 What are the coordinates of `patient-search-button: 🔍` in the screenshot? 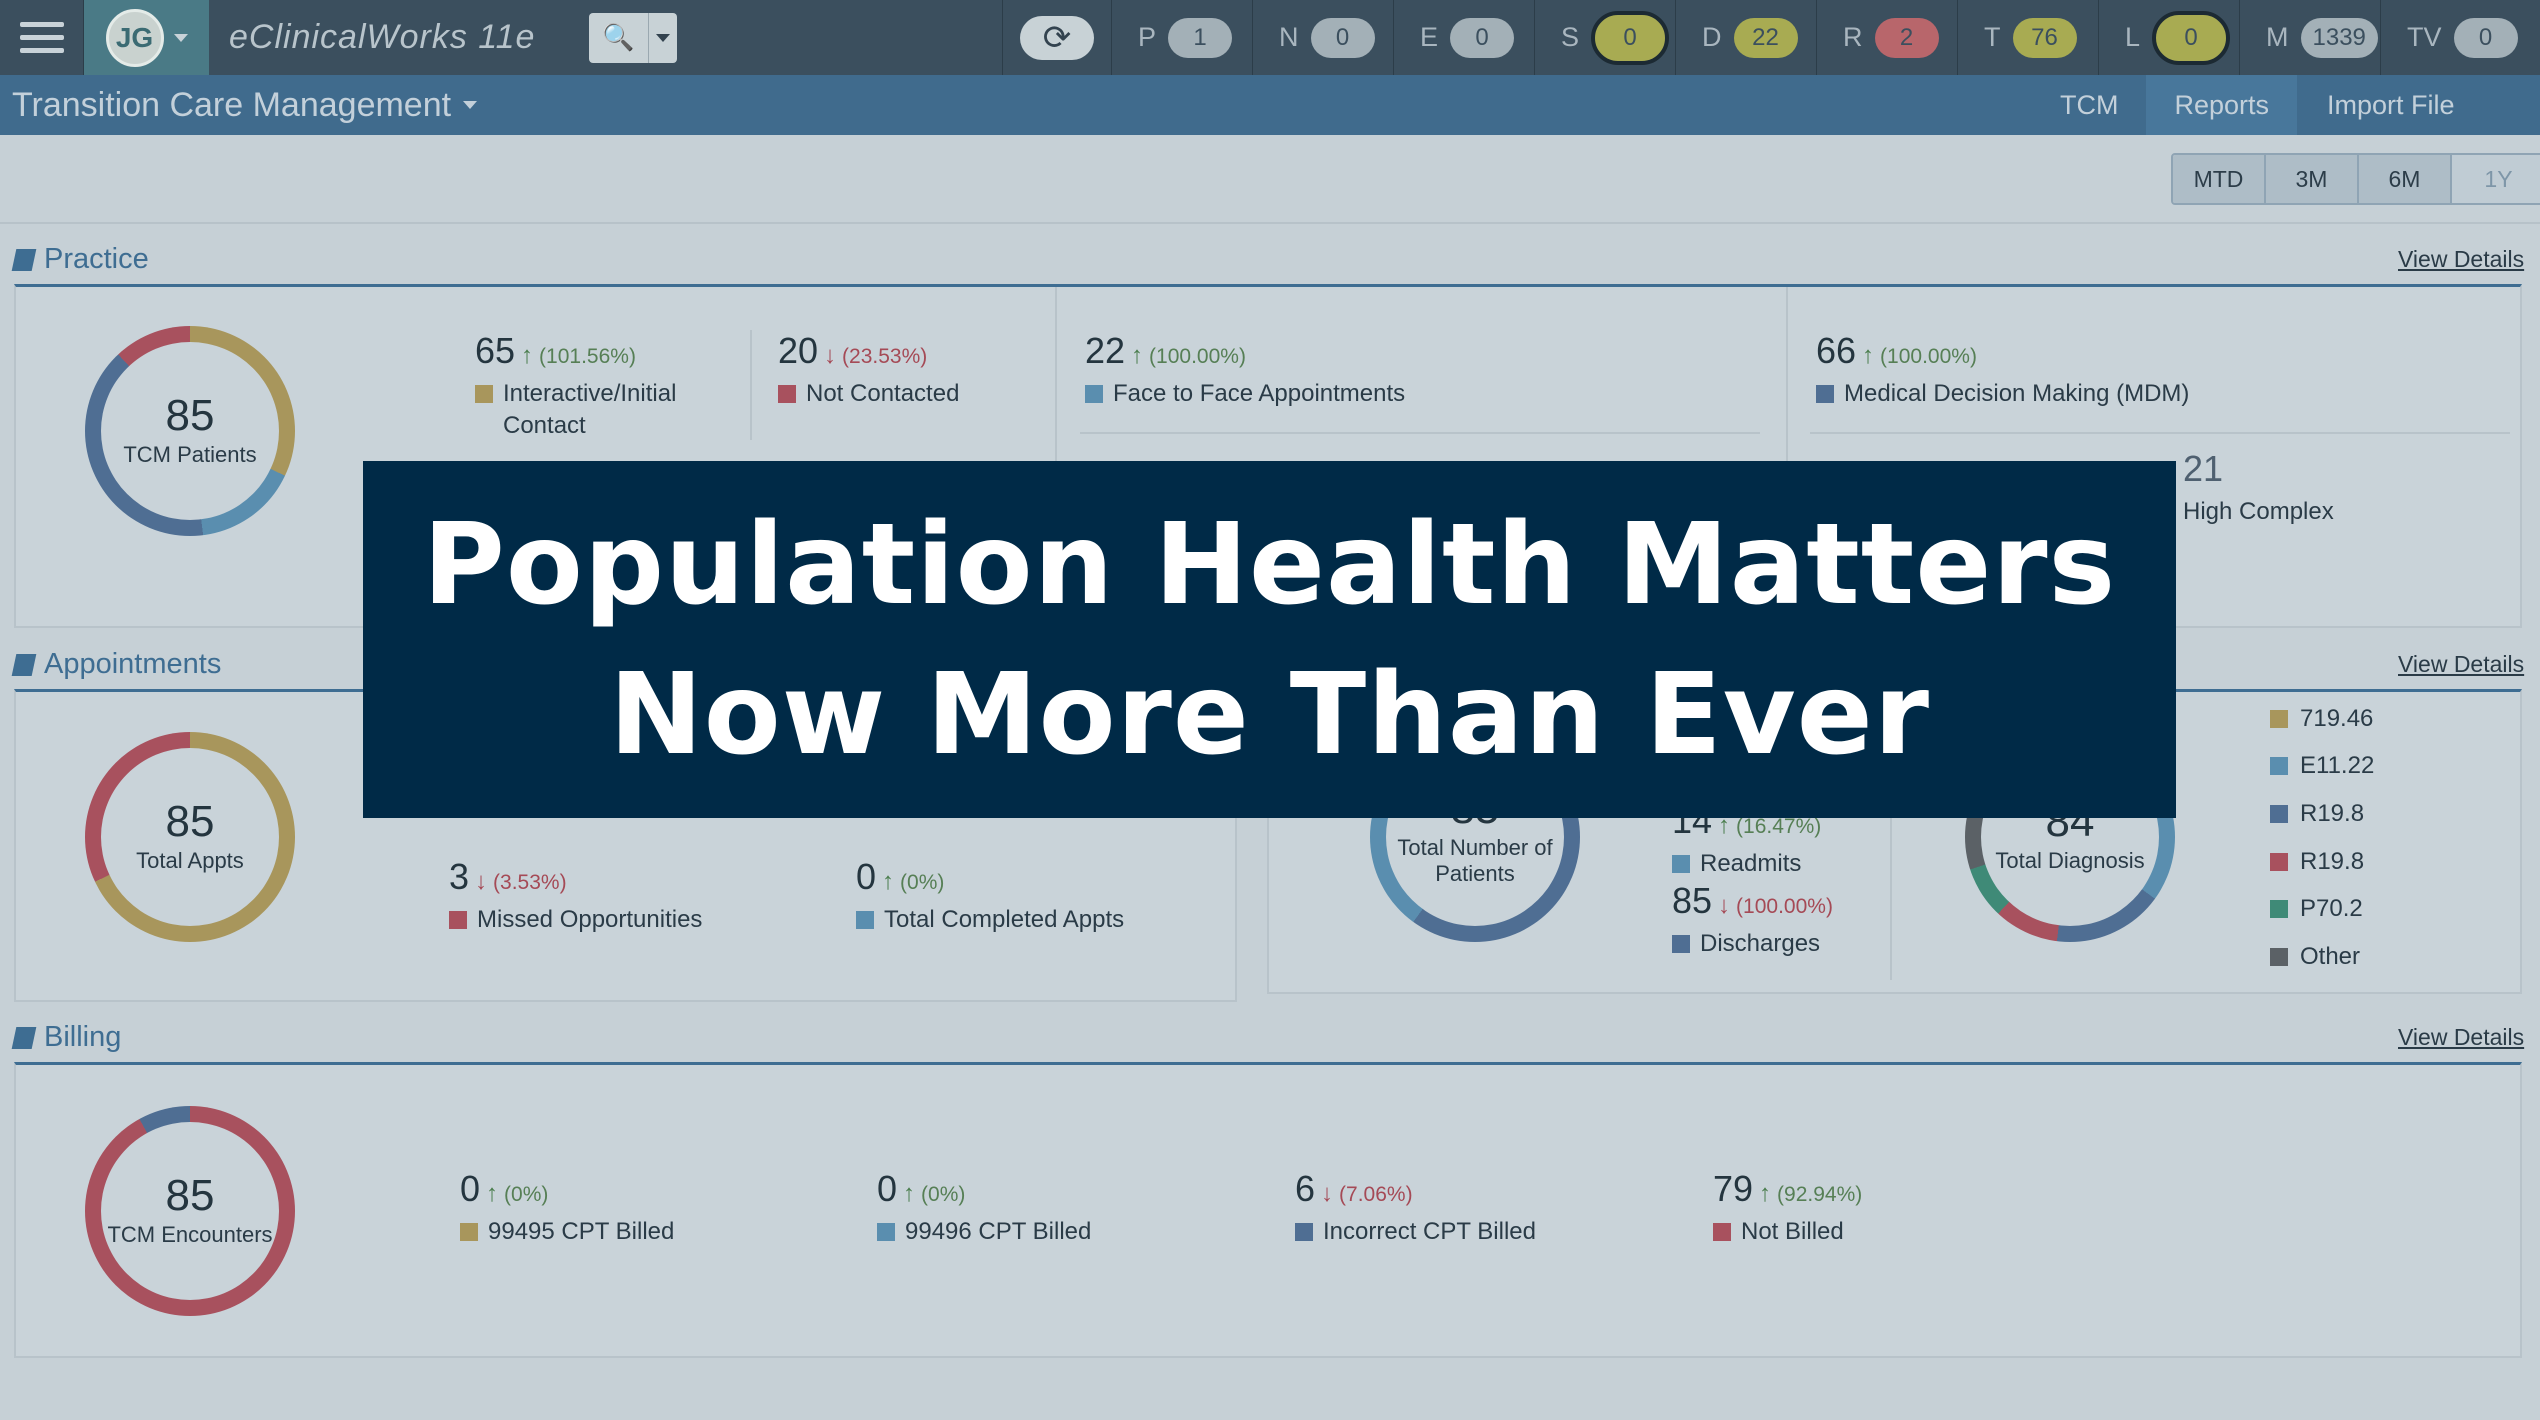 It's located at (633, 37).